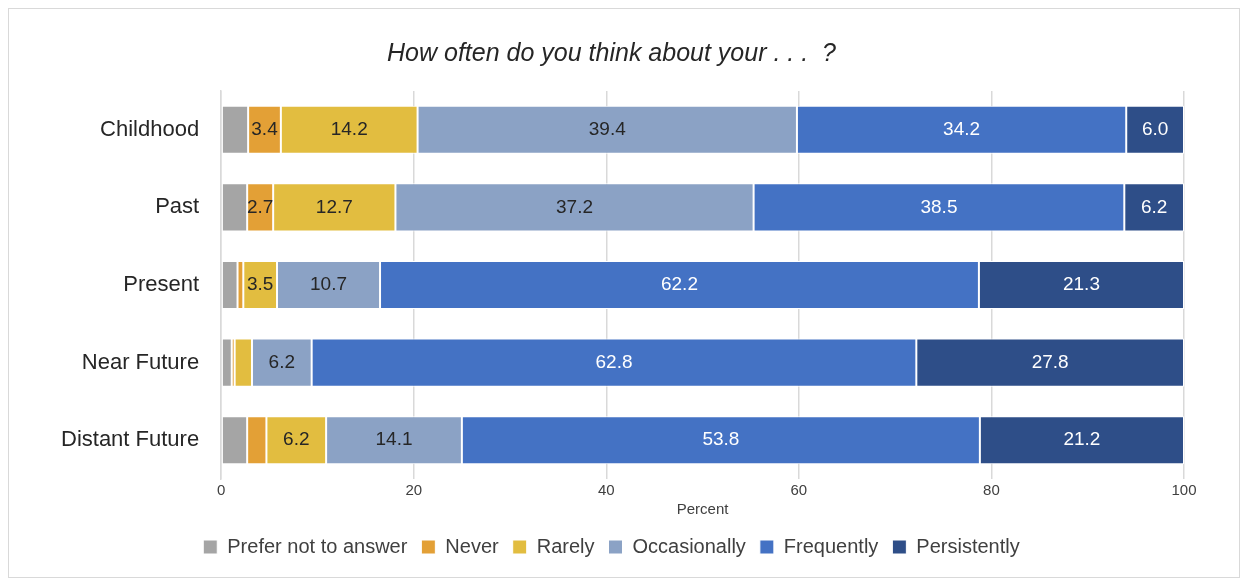 The height and width of the screenshot is (587, 1250). I want to click on y-tick-label: Distant Future, so click(130, 439).